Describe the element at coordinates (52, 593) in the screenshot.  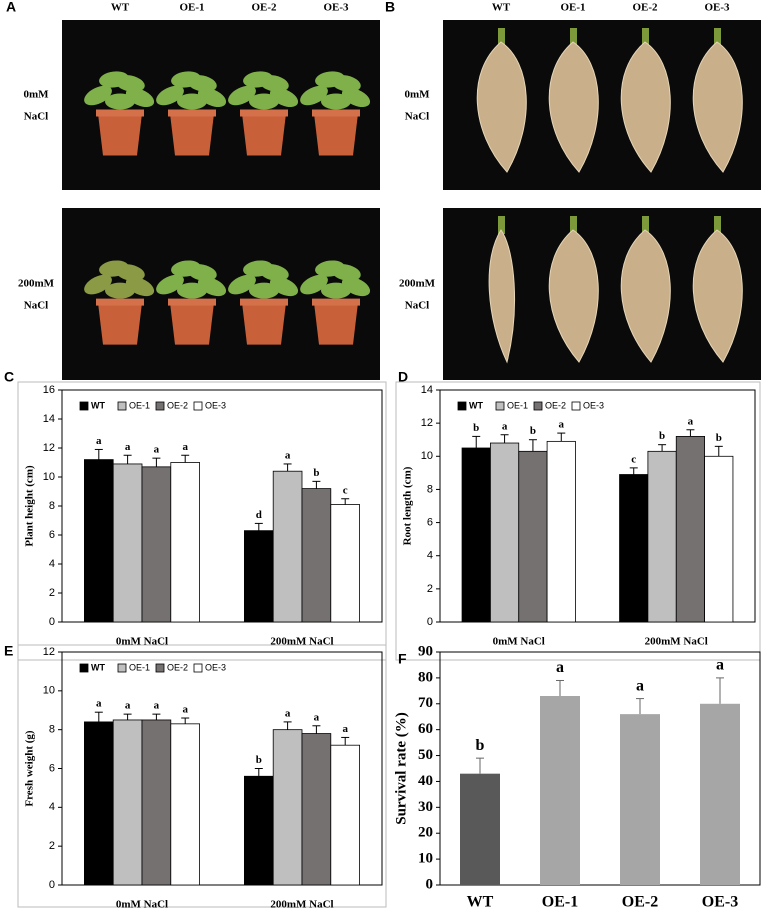
I see `y-tick-label: 2` at that location.